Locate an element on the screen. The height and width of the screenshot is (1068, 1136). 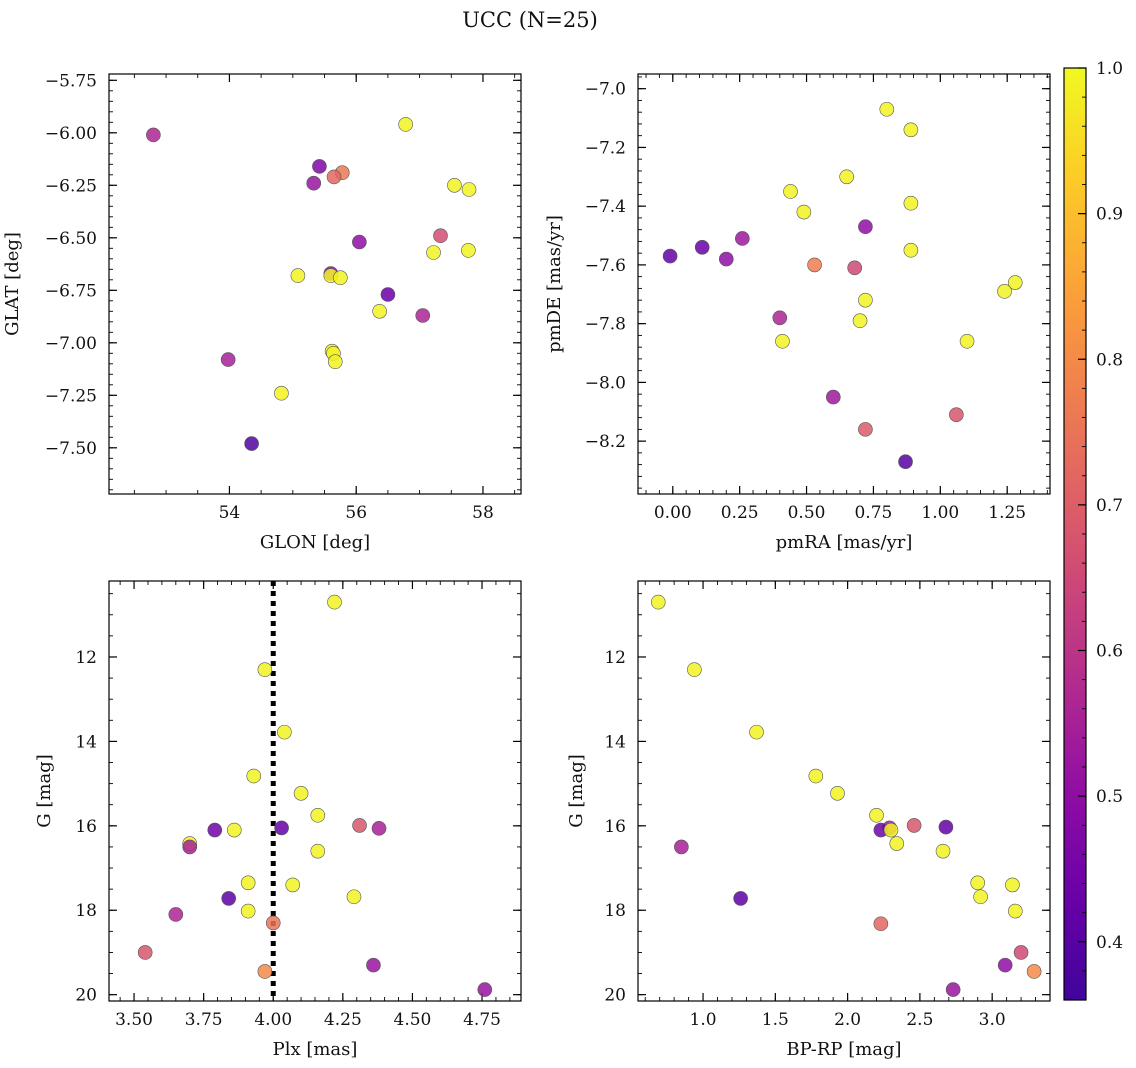
y-tick-label: −7.0 is located at coordinates (605, 90).